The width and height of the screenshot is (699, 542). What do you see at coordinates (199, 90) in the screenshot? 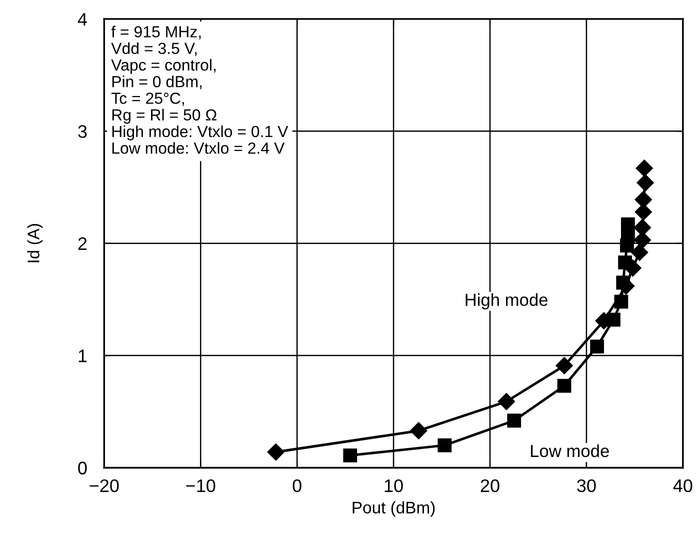
I see `annotation: f = 915 MHz, Vdd = 3.5 V, Vapc = control, Pin = 0 dBm, Tc = 25°C, Rg = Rl = 50 Ω High mode: Vtxlo = 0.1 V Low mode: Vtxlo = 2.4 V` at bounding box center [199, 90].